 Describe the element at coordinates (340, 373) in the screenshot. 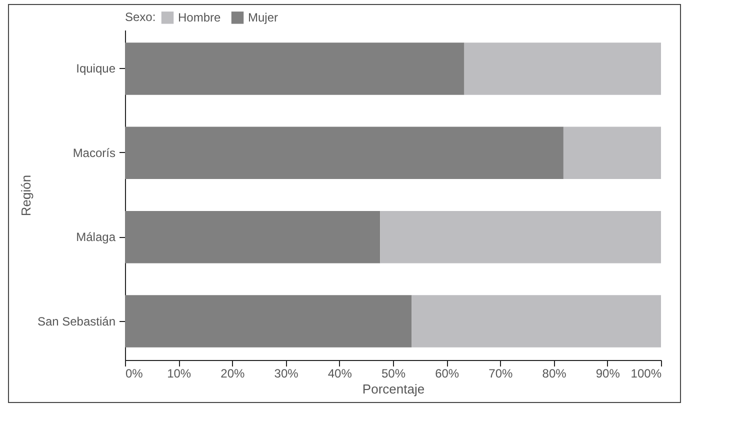

I see `x-tick-label: 40%` at that location.